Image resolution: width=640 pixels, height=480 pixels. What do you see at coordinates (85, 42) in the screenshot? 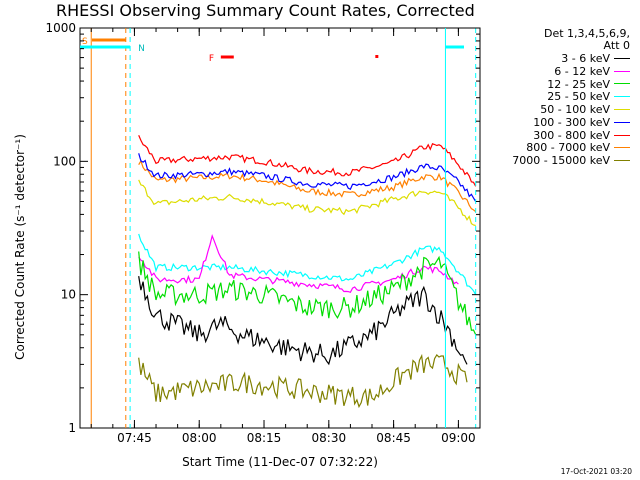
I see `saa-marker-label: S` at bounding box center [85, 42].